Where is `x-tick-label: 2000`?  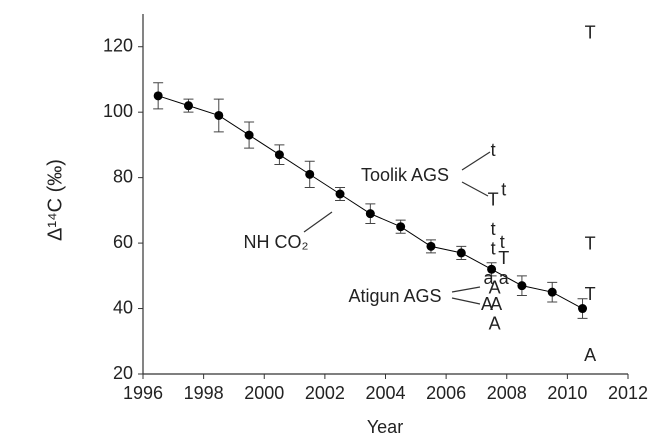
x-tick-label: 2000 is located at coordinates (264, 393).